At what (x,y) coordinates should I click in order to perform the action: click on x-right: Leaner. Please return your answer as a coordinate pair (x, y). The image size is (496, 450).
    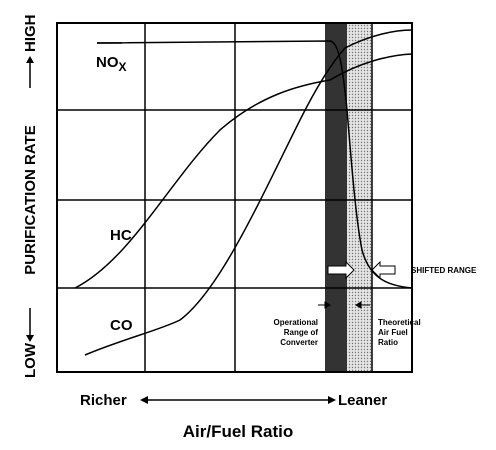
    Looking at the image, I should click on (362, 400).